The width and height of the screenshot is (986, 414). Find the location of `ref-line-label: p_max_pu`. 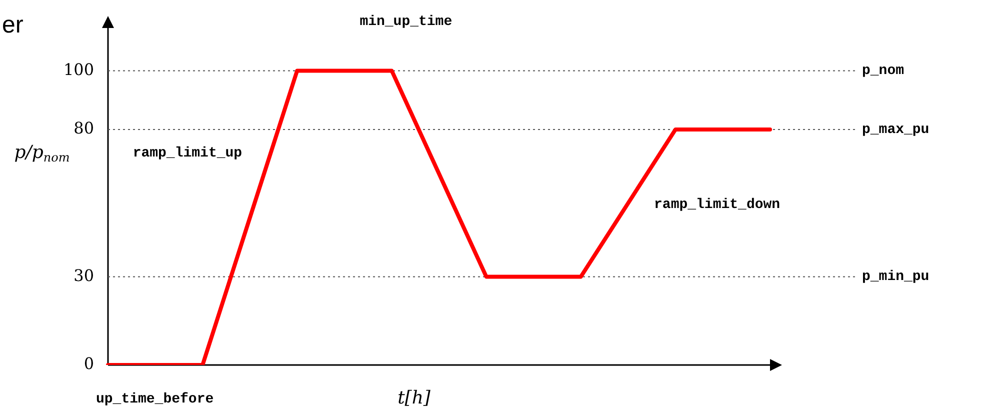

ref-line-label: p_max_pu is located at coordinates (896, 130).